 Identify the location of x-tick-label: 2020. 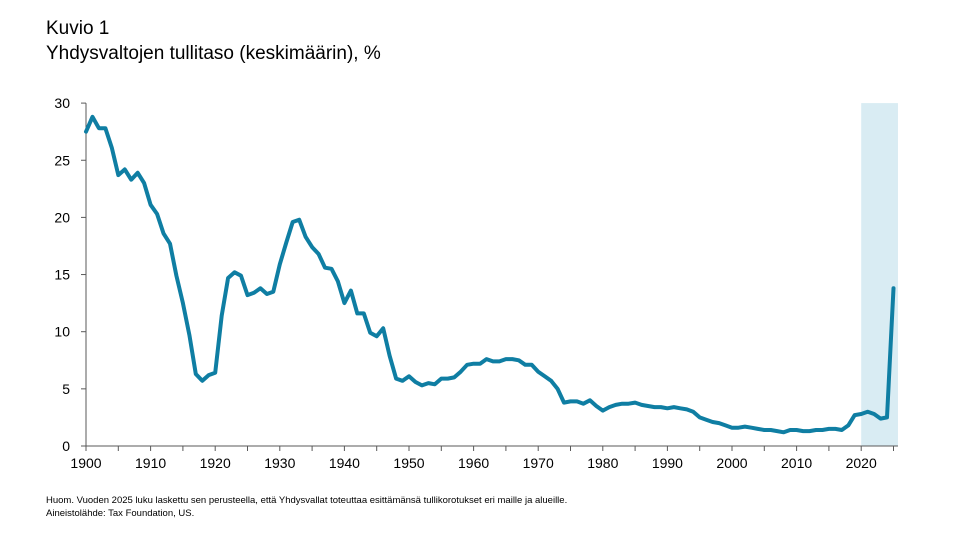
(861, 463).